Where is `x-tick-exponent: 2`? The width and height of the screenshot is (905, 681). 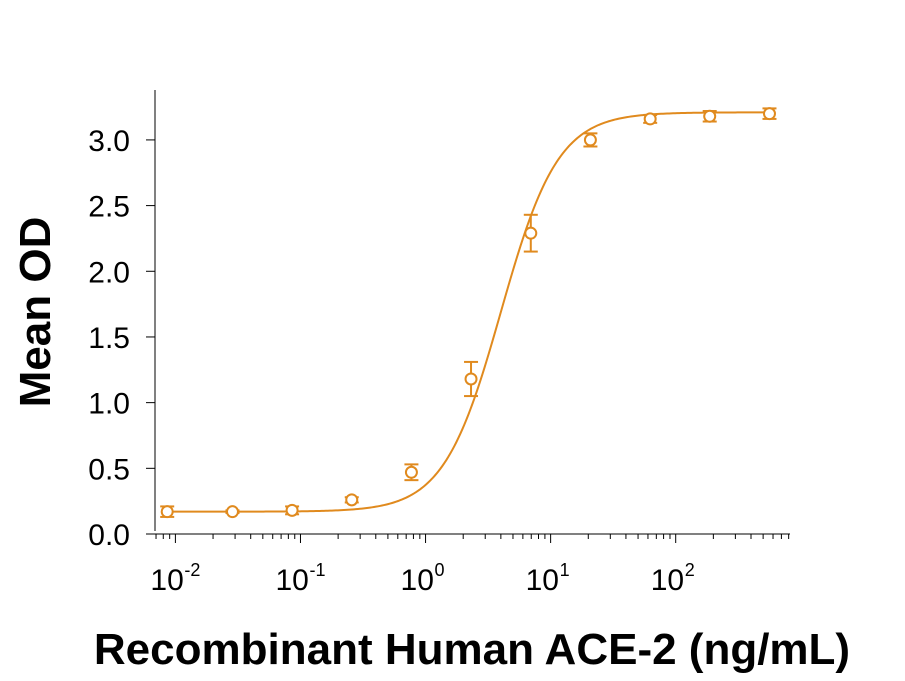
x-tick-exponent: 2 is located at coordinates (690, 570).